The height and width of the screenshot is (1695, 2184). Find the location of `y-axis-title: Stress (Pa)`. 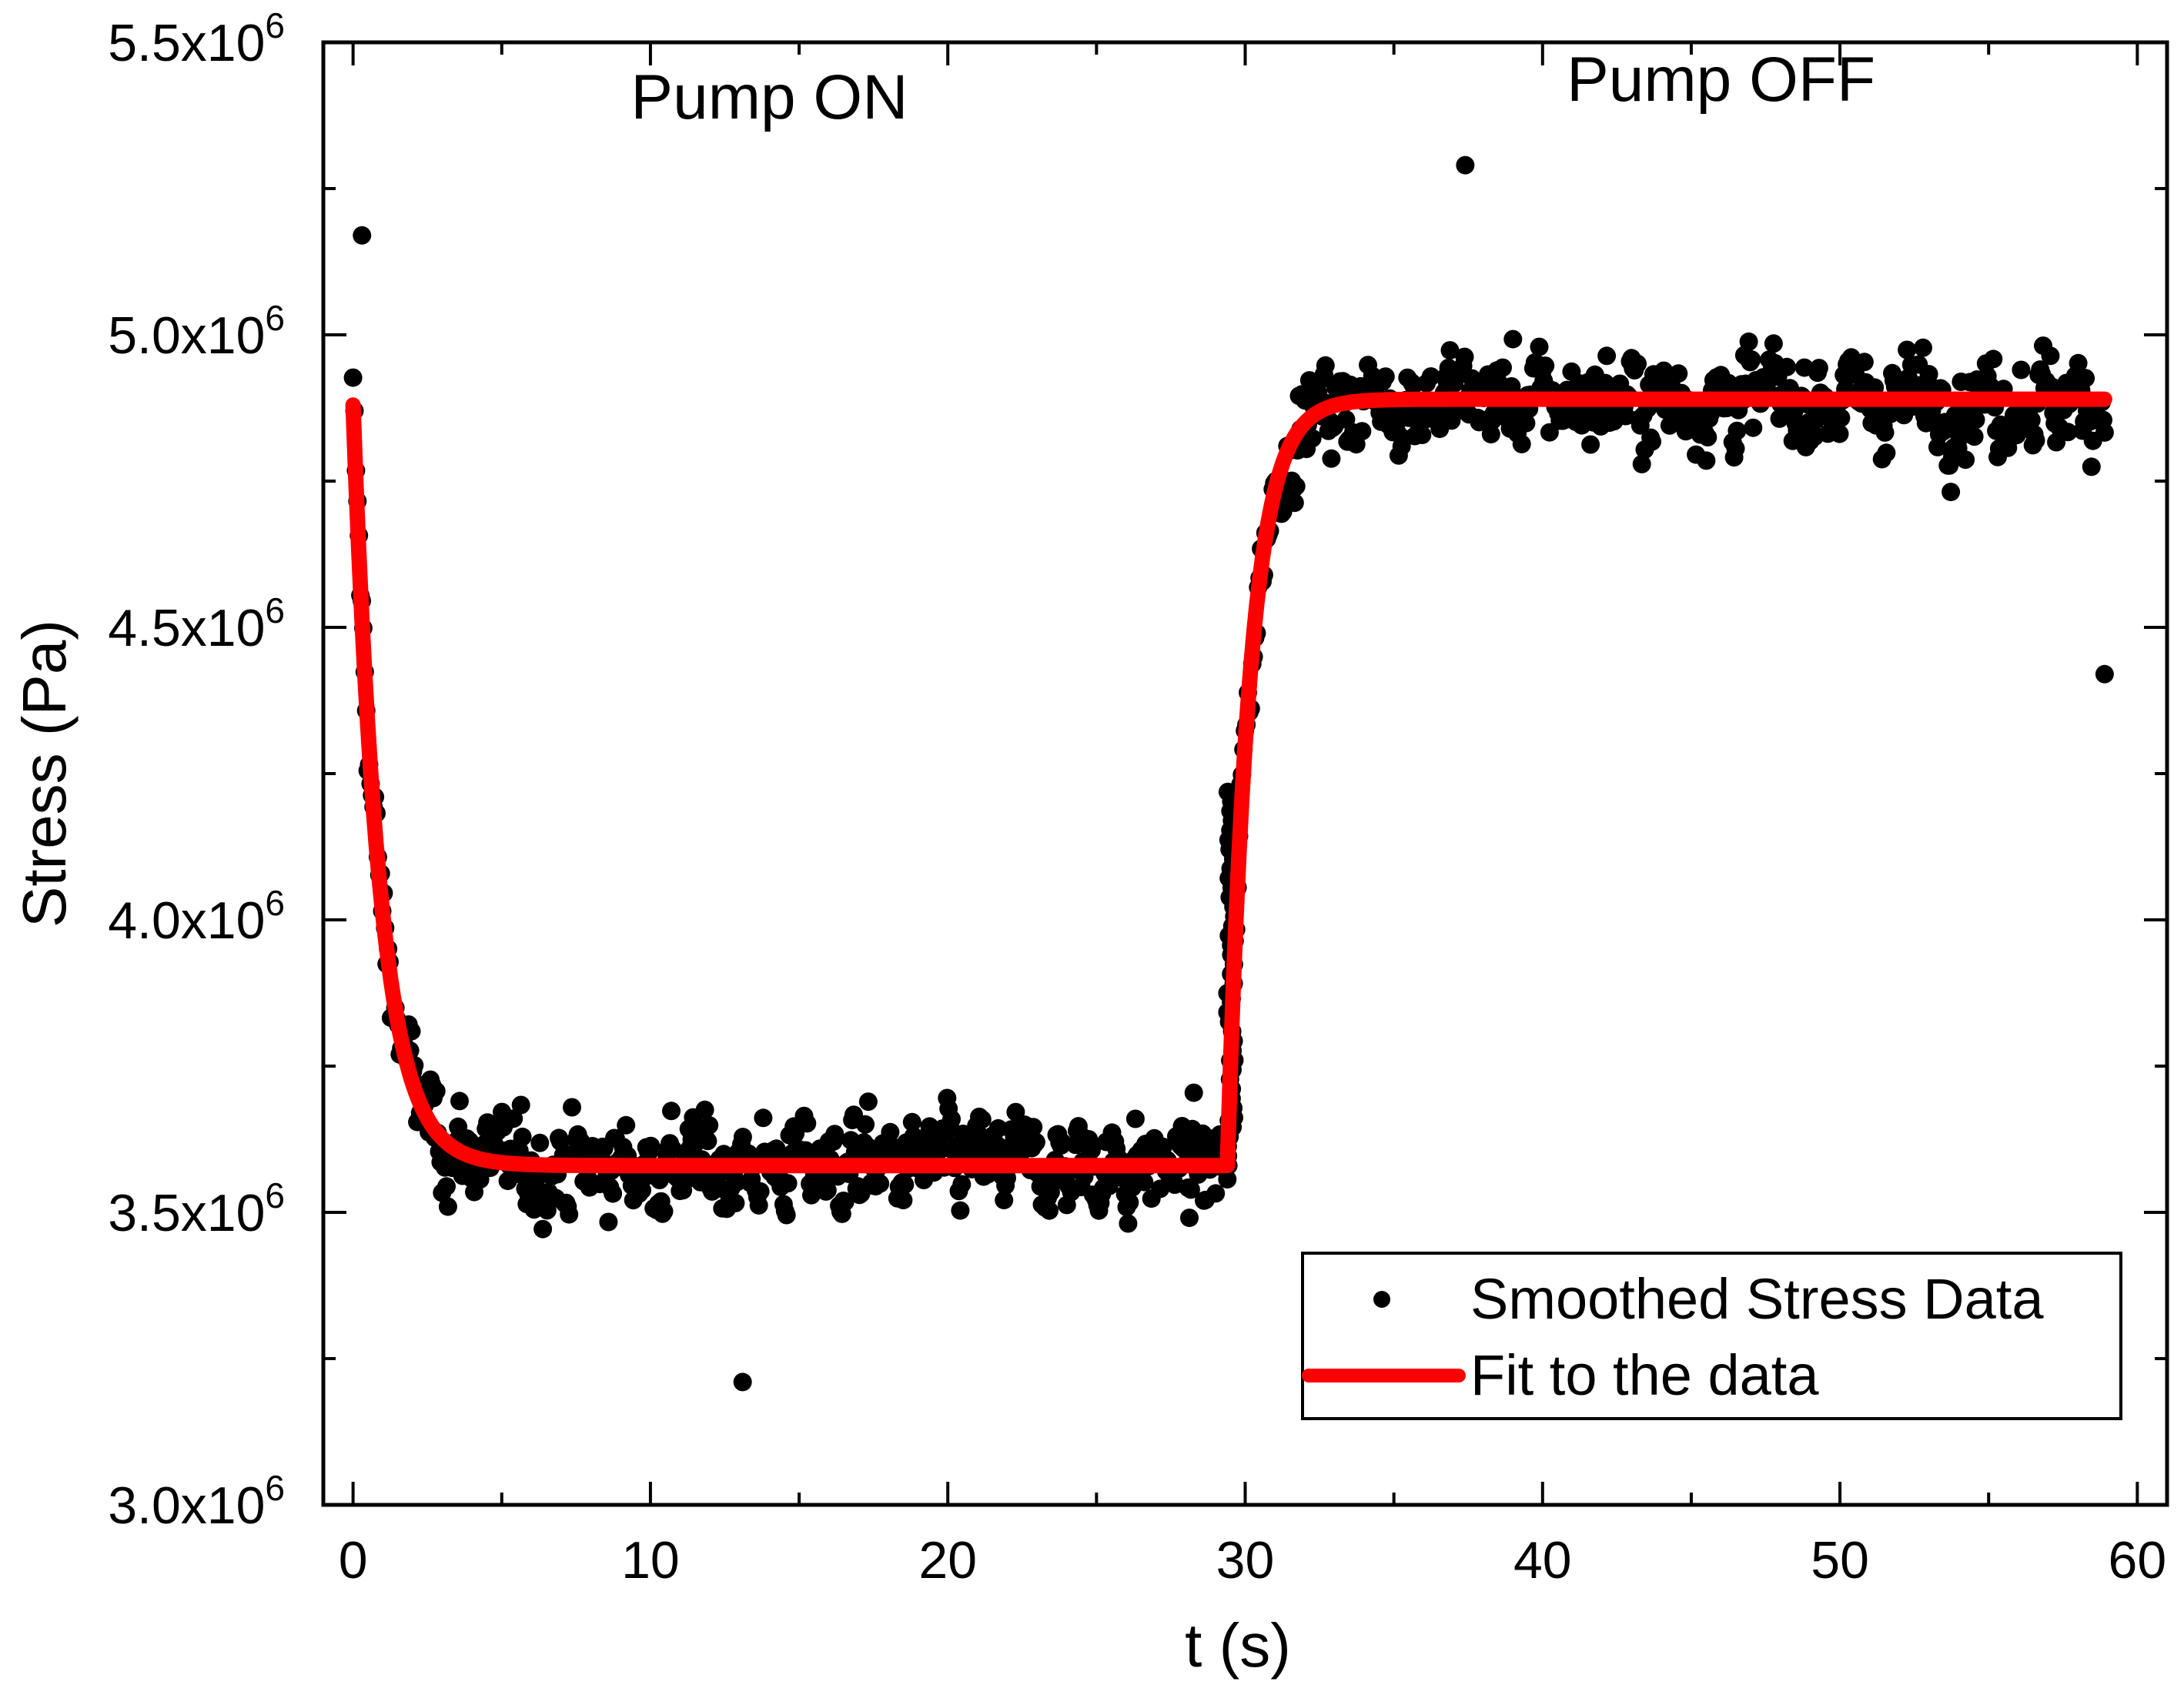

y-axis-title: Stress (Pa) is located at coordinates (44, 774).